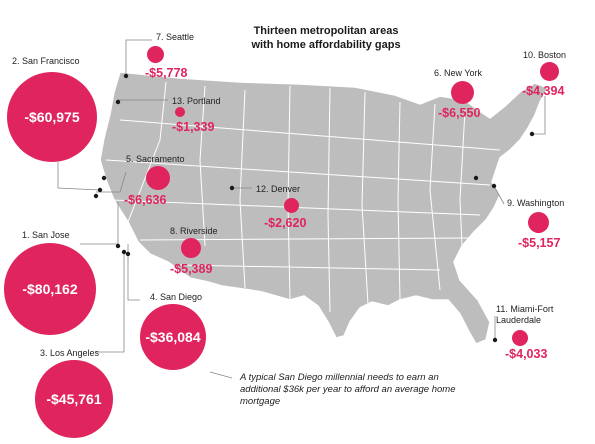 This screenshot has width=595, height=444. I want to click on city-label-boston: 10. Boston, so click(545, 55).